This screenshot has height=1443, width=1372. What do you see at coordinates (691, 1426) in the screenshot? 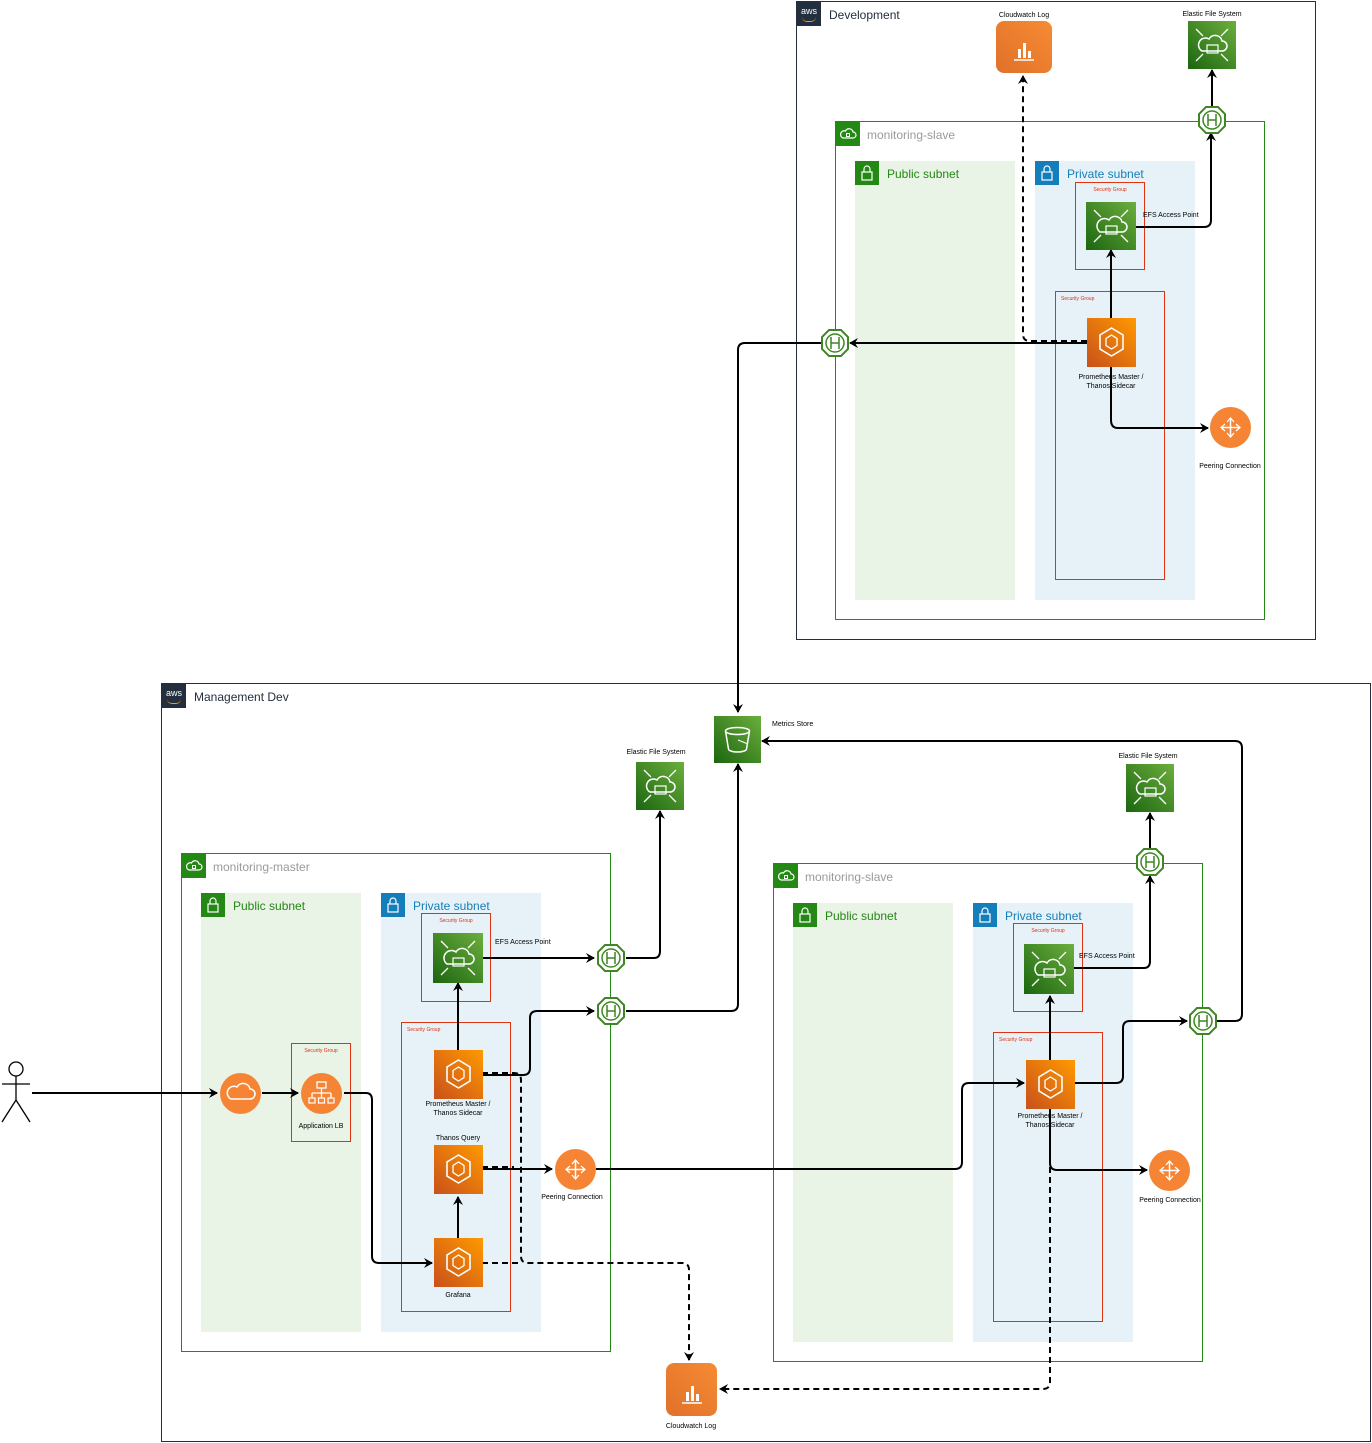
I see `mgmt-cloudwatch-log-label: Cloudwatch Log` at bounding box center [691, 1426].